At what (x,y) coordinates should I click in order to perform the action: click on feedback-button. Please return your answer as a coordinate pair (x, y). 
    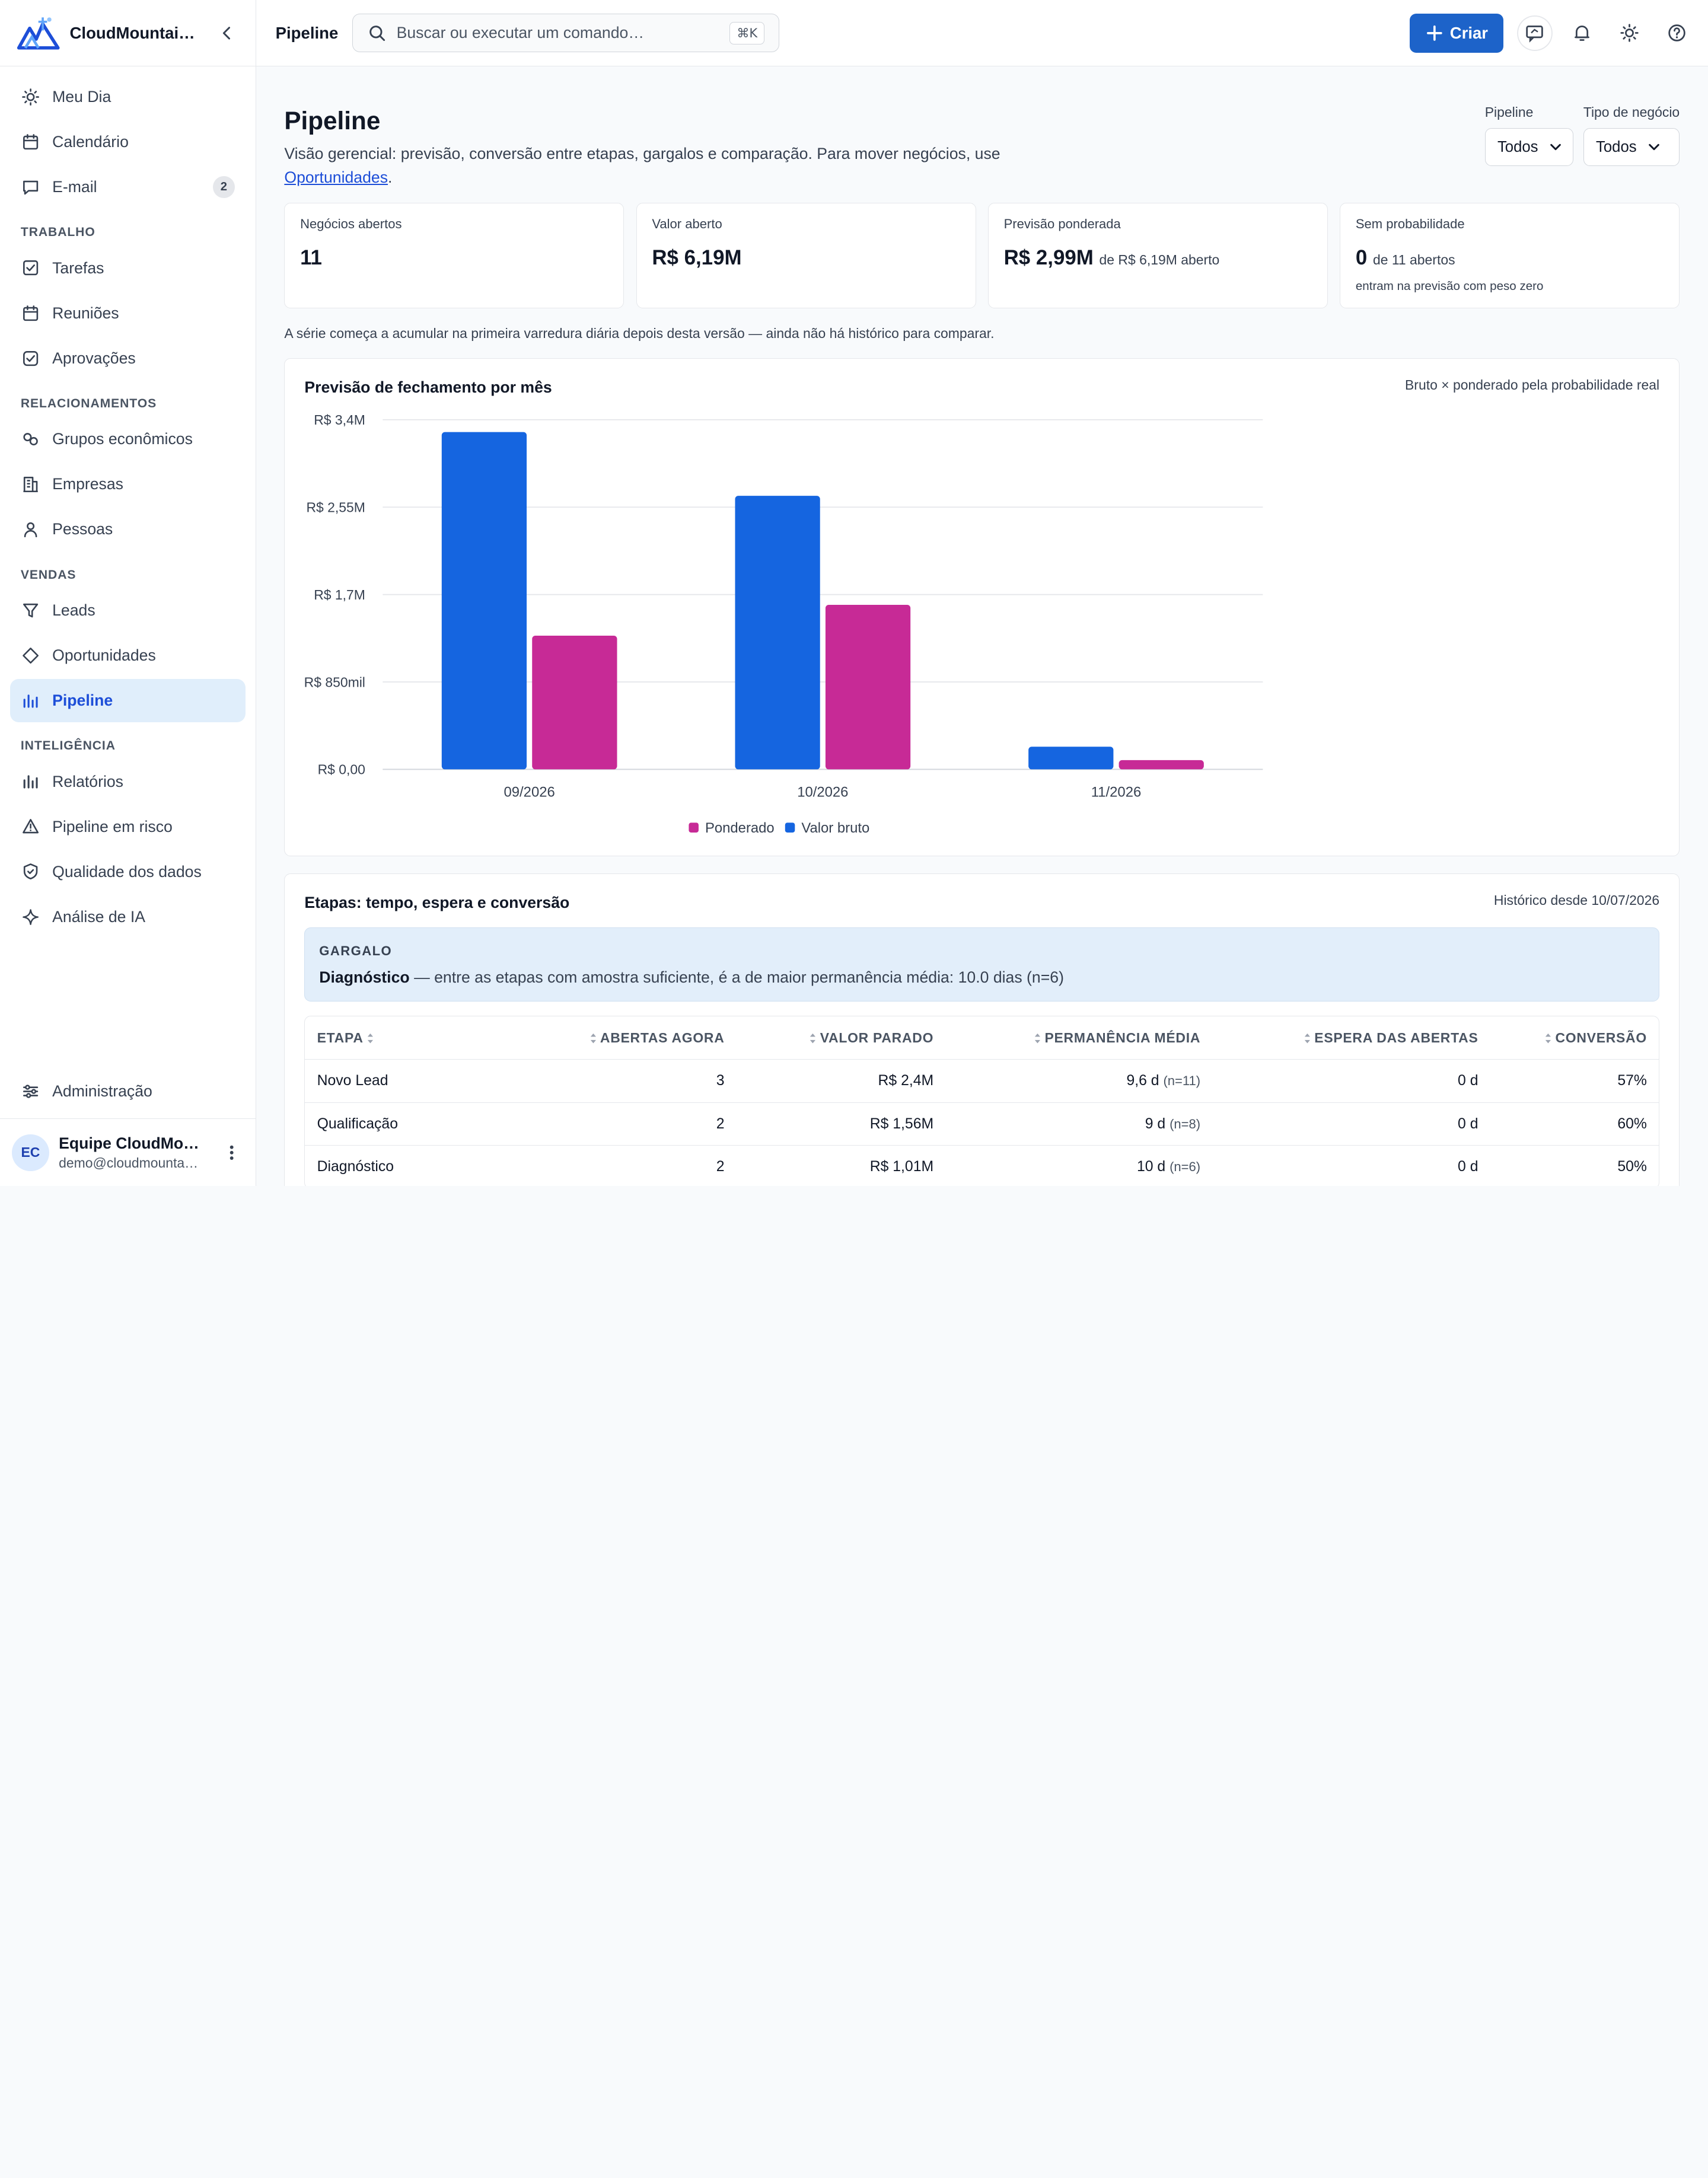
    Looking at the image, I should click on (1534, 33).